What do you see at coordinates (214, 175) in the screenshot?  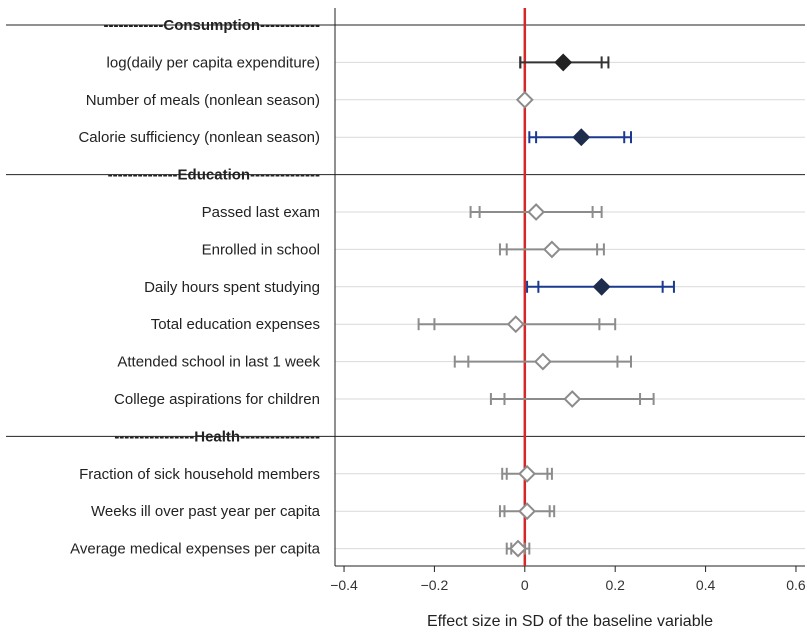 I see `section-label: --------------Education--------------` at bounding box center [214, 175].